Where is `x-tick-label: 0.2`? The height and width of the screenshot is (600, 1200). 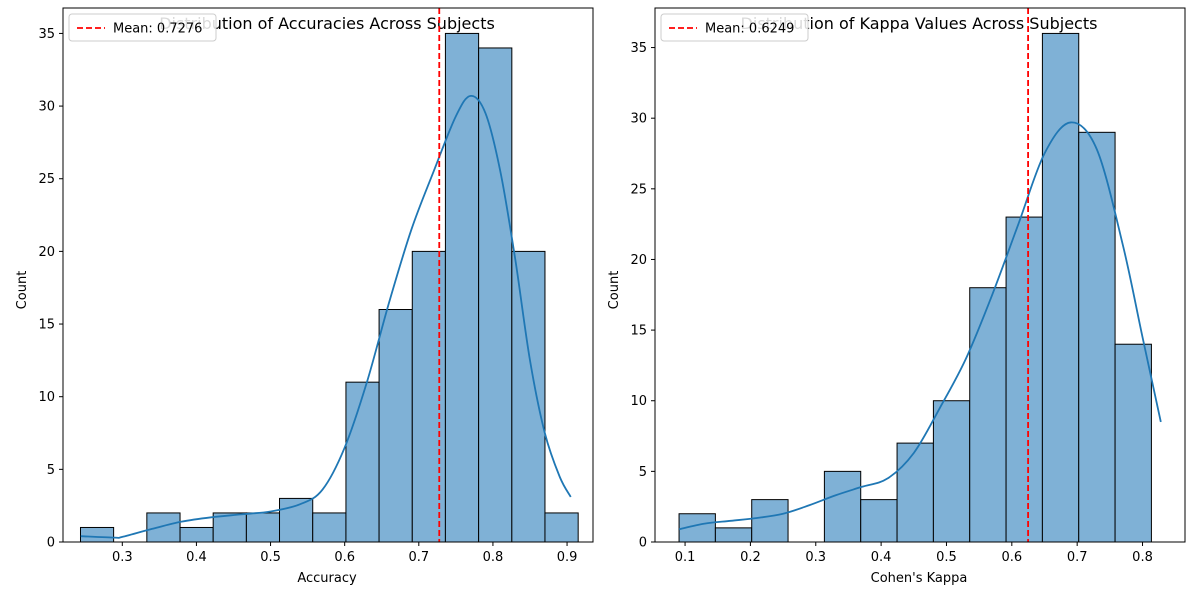
x-tick-label: 0.2 is located at coordinates (750, 557).